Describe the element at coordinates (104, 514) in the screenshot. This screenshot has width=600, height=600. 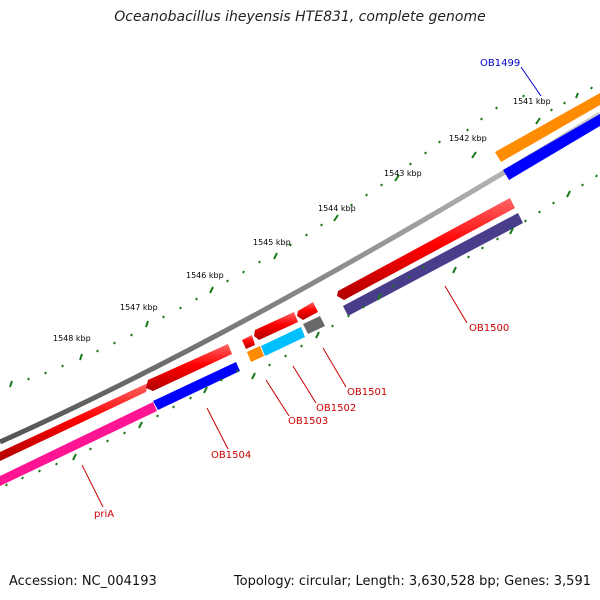
I see `gene-label-pria: priA` at that location.